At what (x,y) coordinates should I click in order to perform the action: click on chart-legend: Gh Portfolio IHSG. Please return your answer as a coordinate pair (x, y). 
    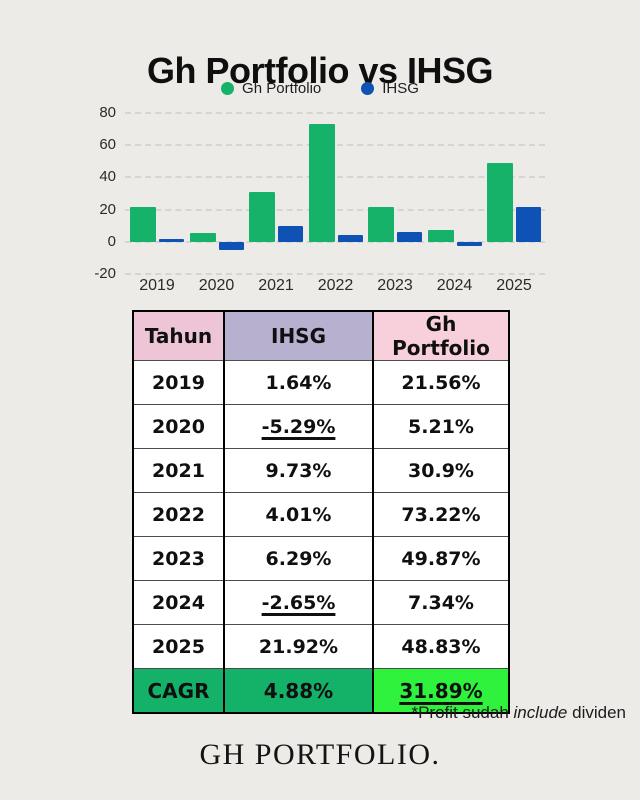
    Looking at the image, I should click on (320, 88).